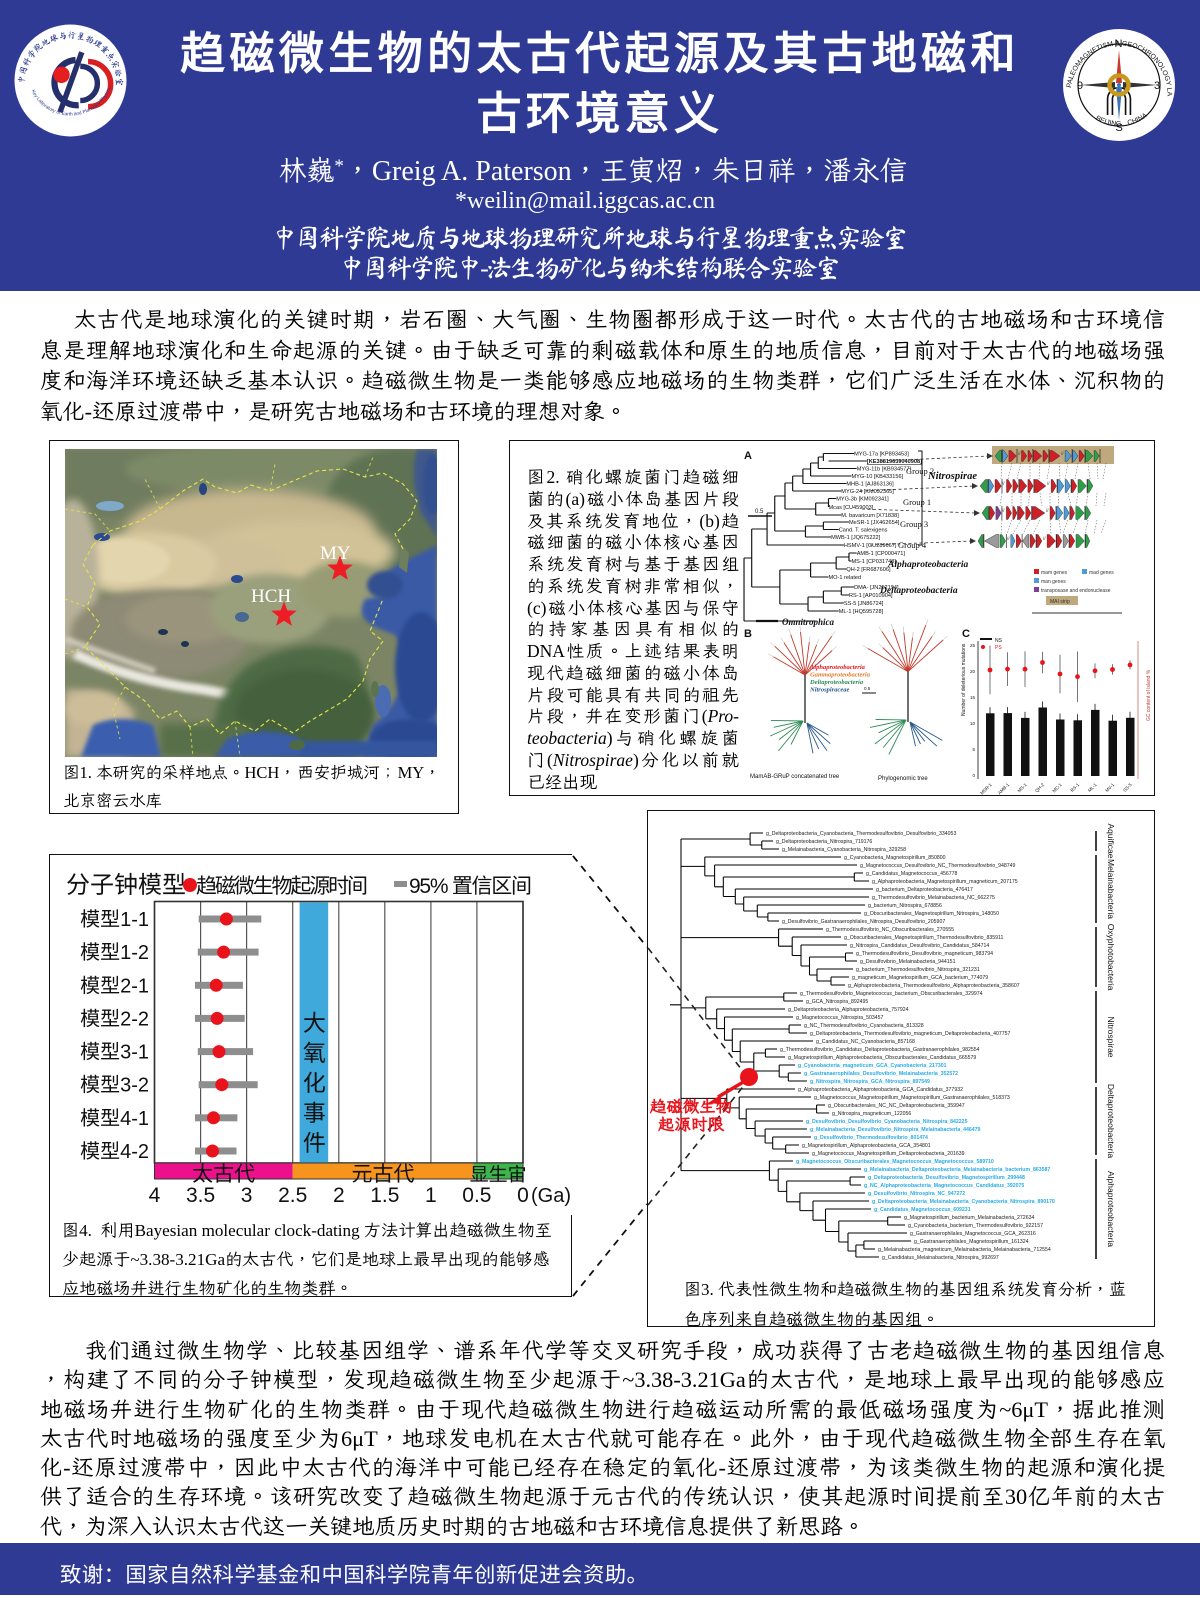 Image resolution: width=1200 pixels, height=1600 pixels. I want to click on svg-text:g_Candidatus_Magnetococcus_456: g_Candidatus_Magnetococcus_456778, so click(912, 874).